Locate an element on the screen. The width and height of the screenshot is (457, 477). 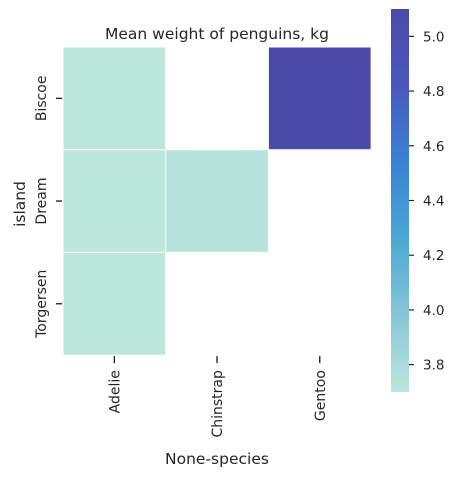
colorbar-tick-label: 4.8 is located at coordinates (433, 92).